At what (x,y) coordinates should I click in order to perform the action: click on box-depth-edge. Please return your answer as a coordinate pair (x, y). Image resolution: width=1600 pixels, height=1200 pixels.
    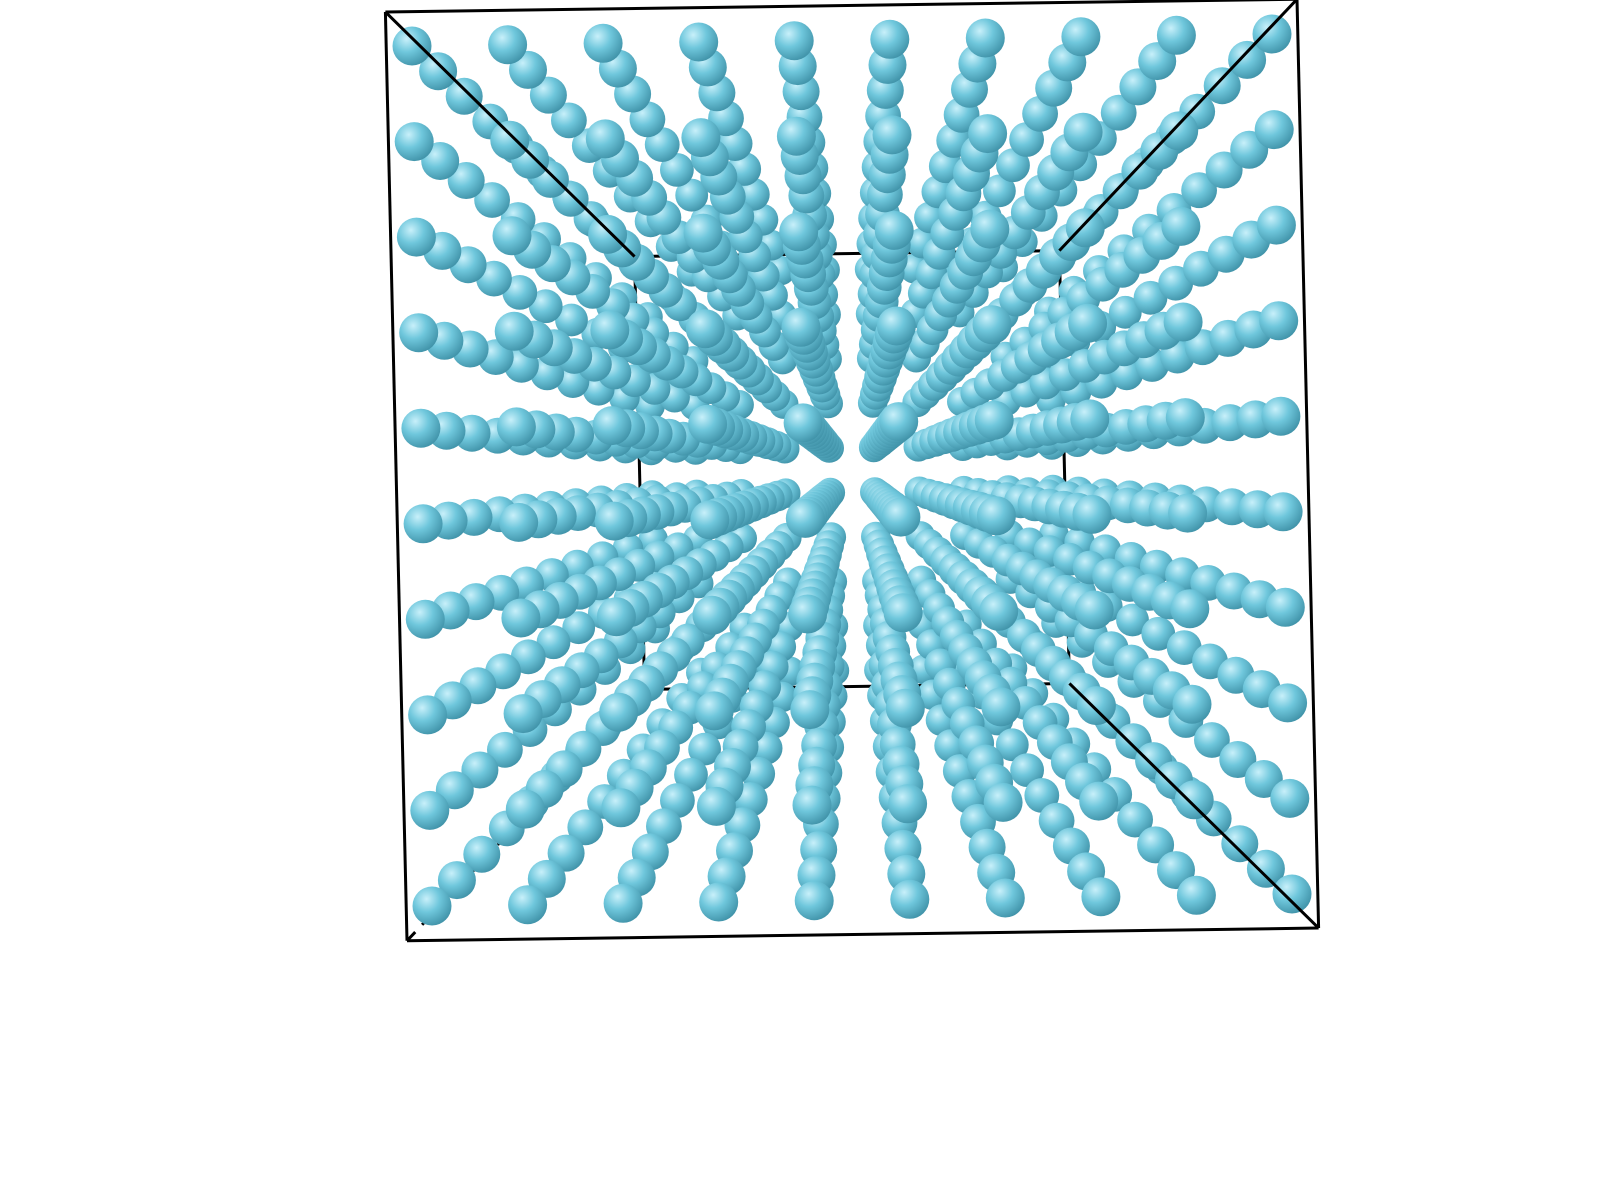
    Looking at the image, I should click on (1178, 126).